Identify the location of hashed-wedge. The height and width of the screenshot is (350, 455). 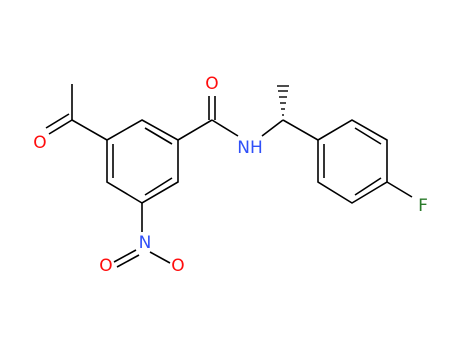
(283, 100).